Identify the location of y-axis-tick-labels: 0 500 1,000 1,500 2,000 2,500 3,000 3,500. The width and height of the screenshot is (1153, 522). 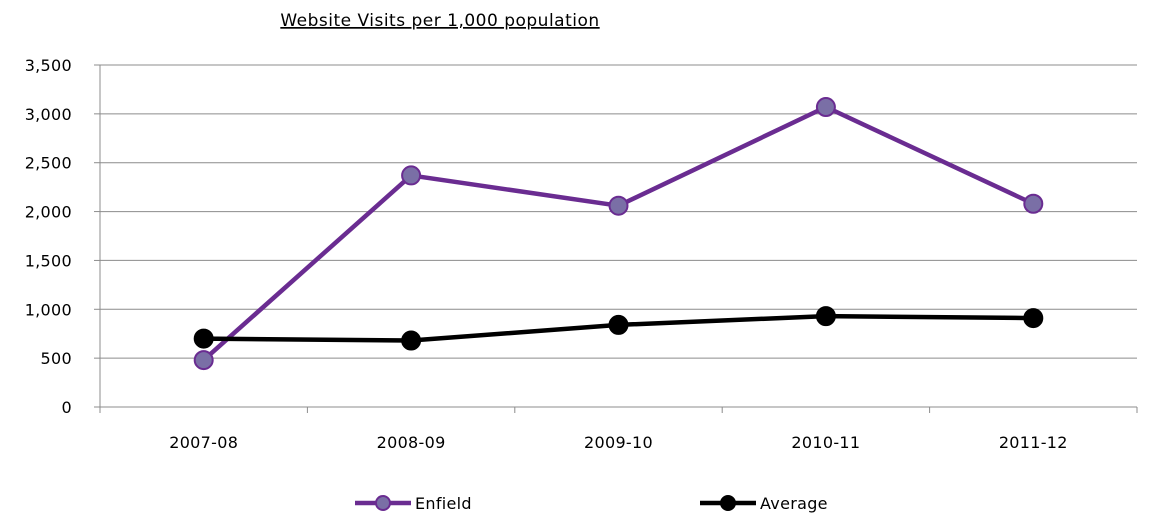
(48, 236).